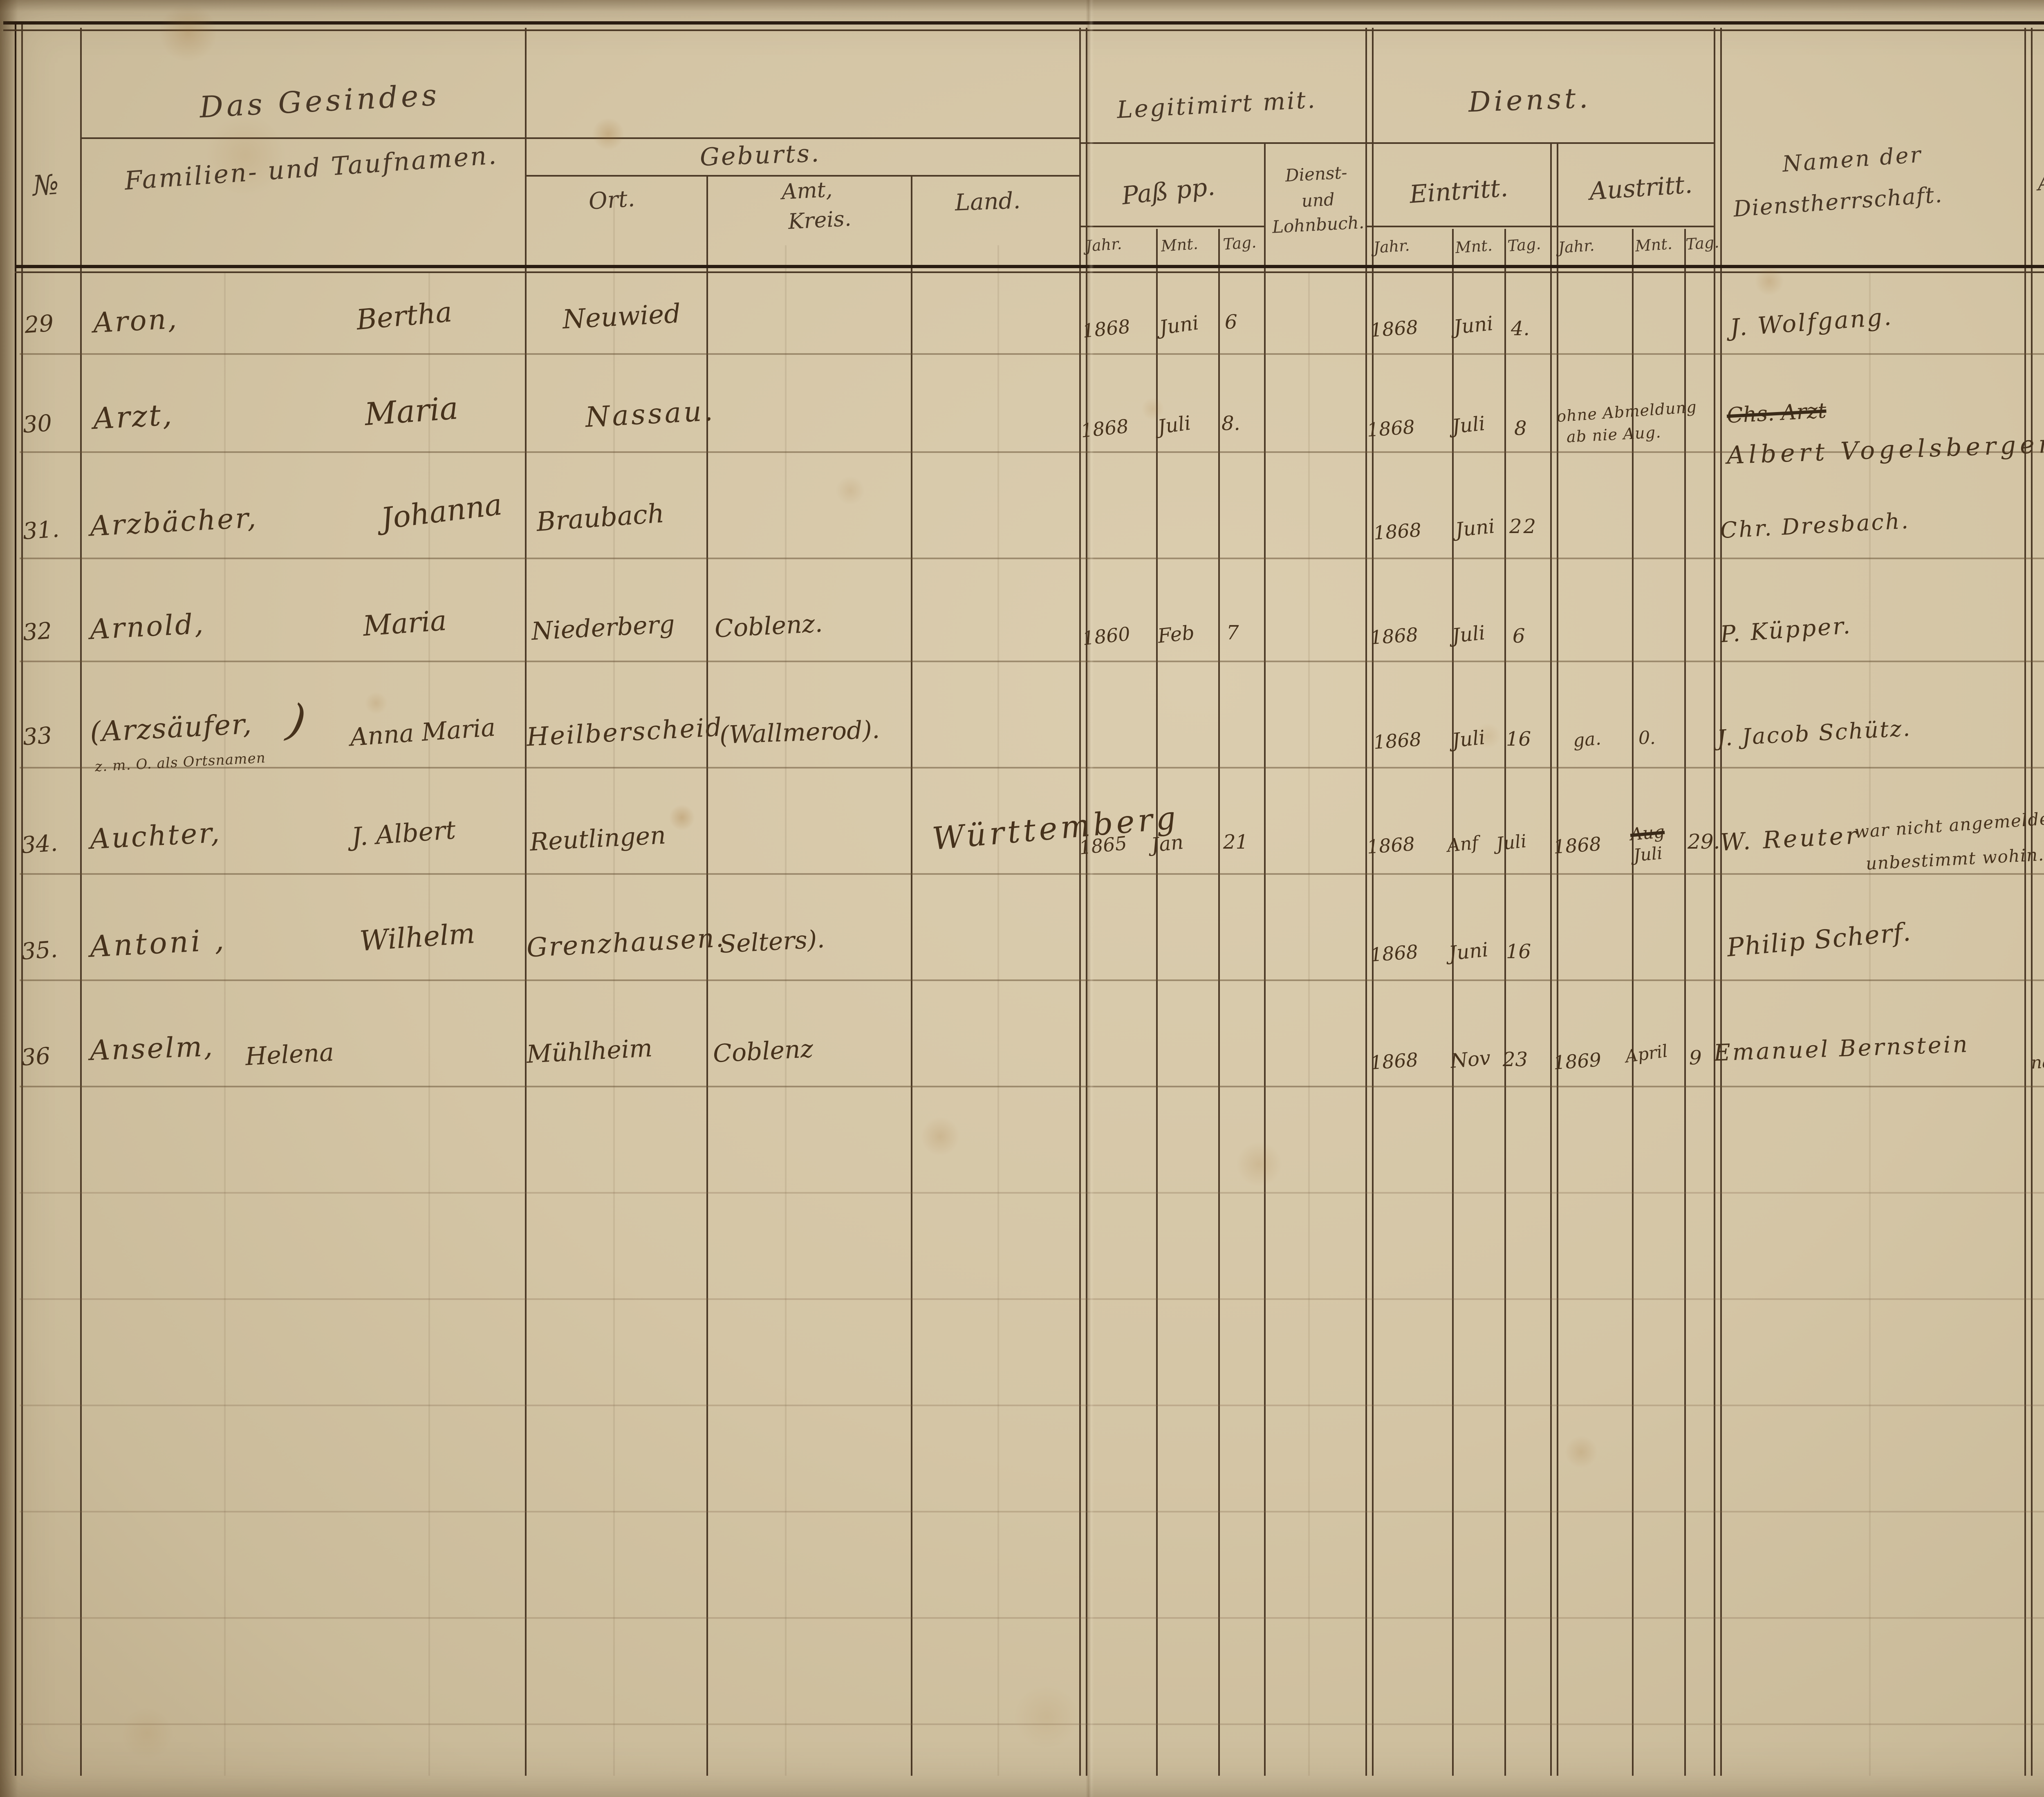 This screenshot has width=2044, height=1797. I want to click on row-eintritt-tag: 16, so click(1519, 951).